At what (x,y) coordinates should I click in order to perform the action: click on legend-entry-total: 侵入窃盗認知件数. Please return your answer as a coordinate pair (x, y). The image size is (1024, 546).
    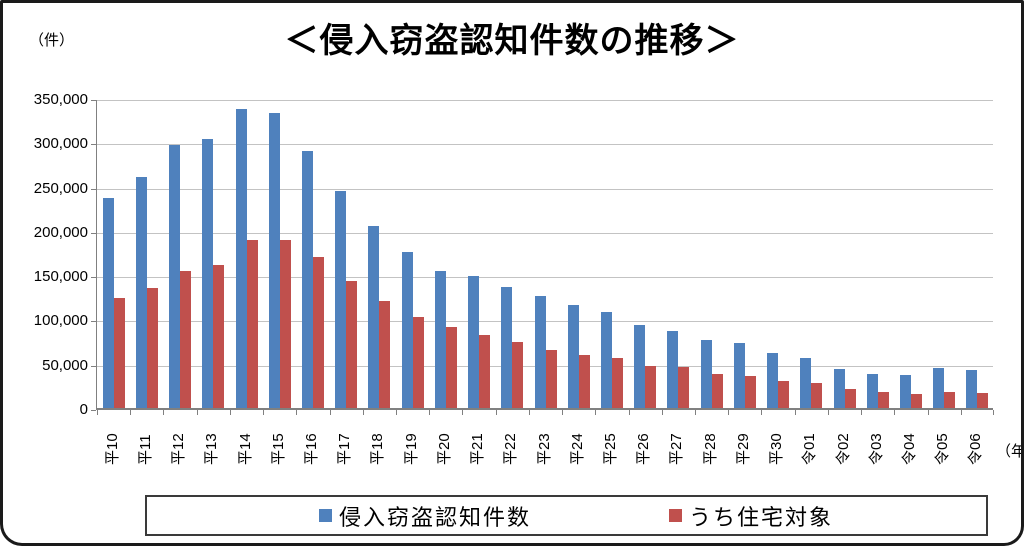
    Looking at the image, I should click on (425, 516).